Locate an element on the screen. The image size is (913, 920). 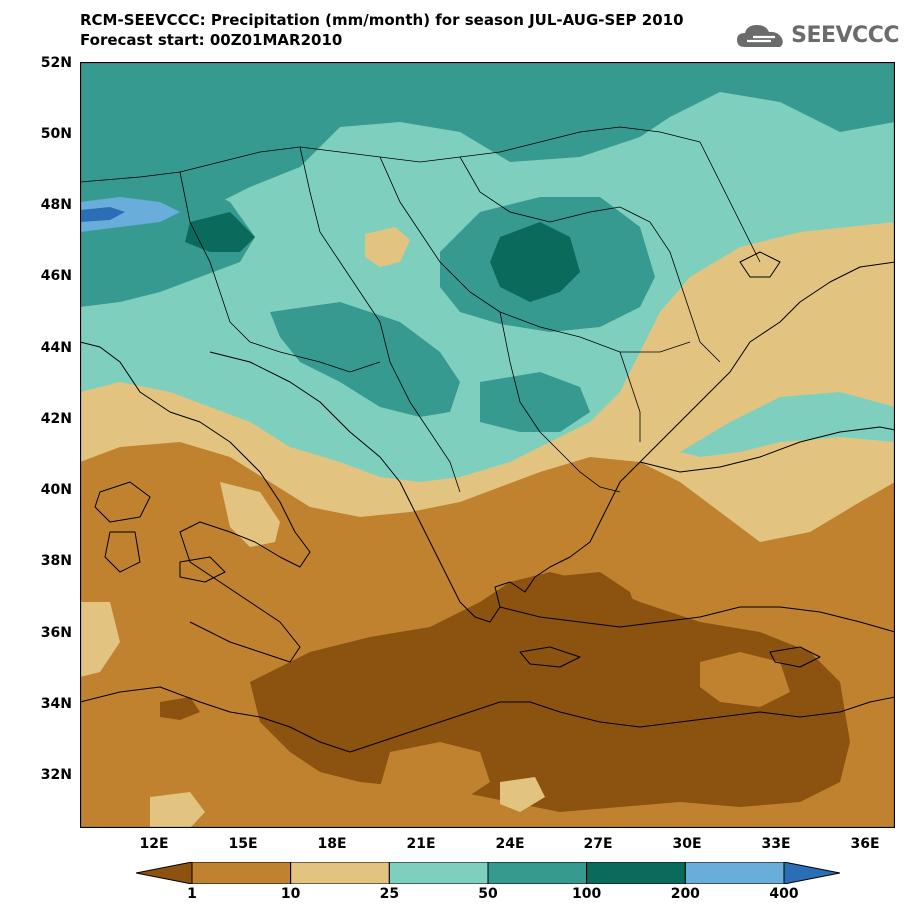
lat-label-52: 52N is located at coordinates (56, 63).